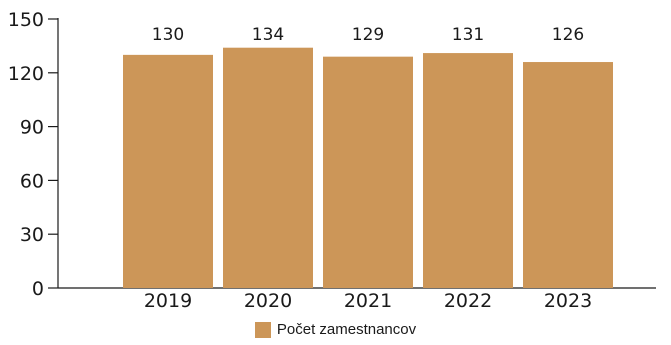 The image size is (671, 345). I want to click on y-tick-label: 30, so click(32, 235).